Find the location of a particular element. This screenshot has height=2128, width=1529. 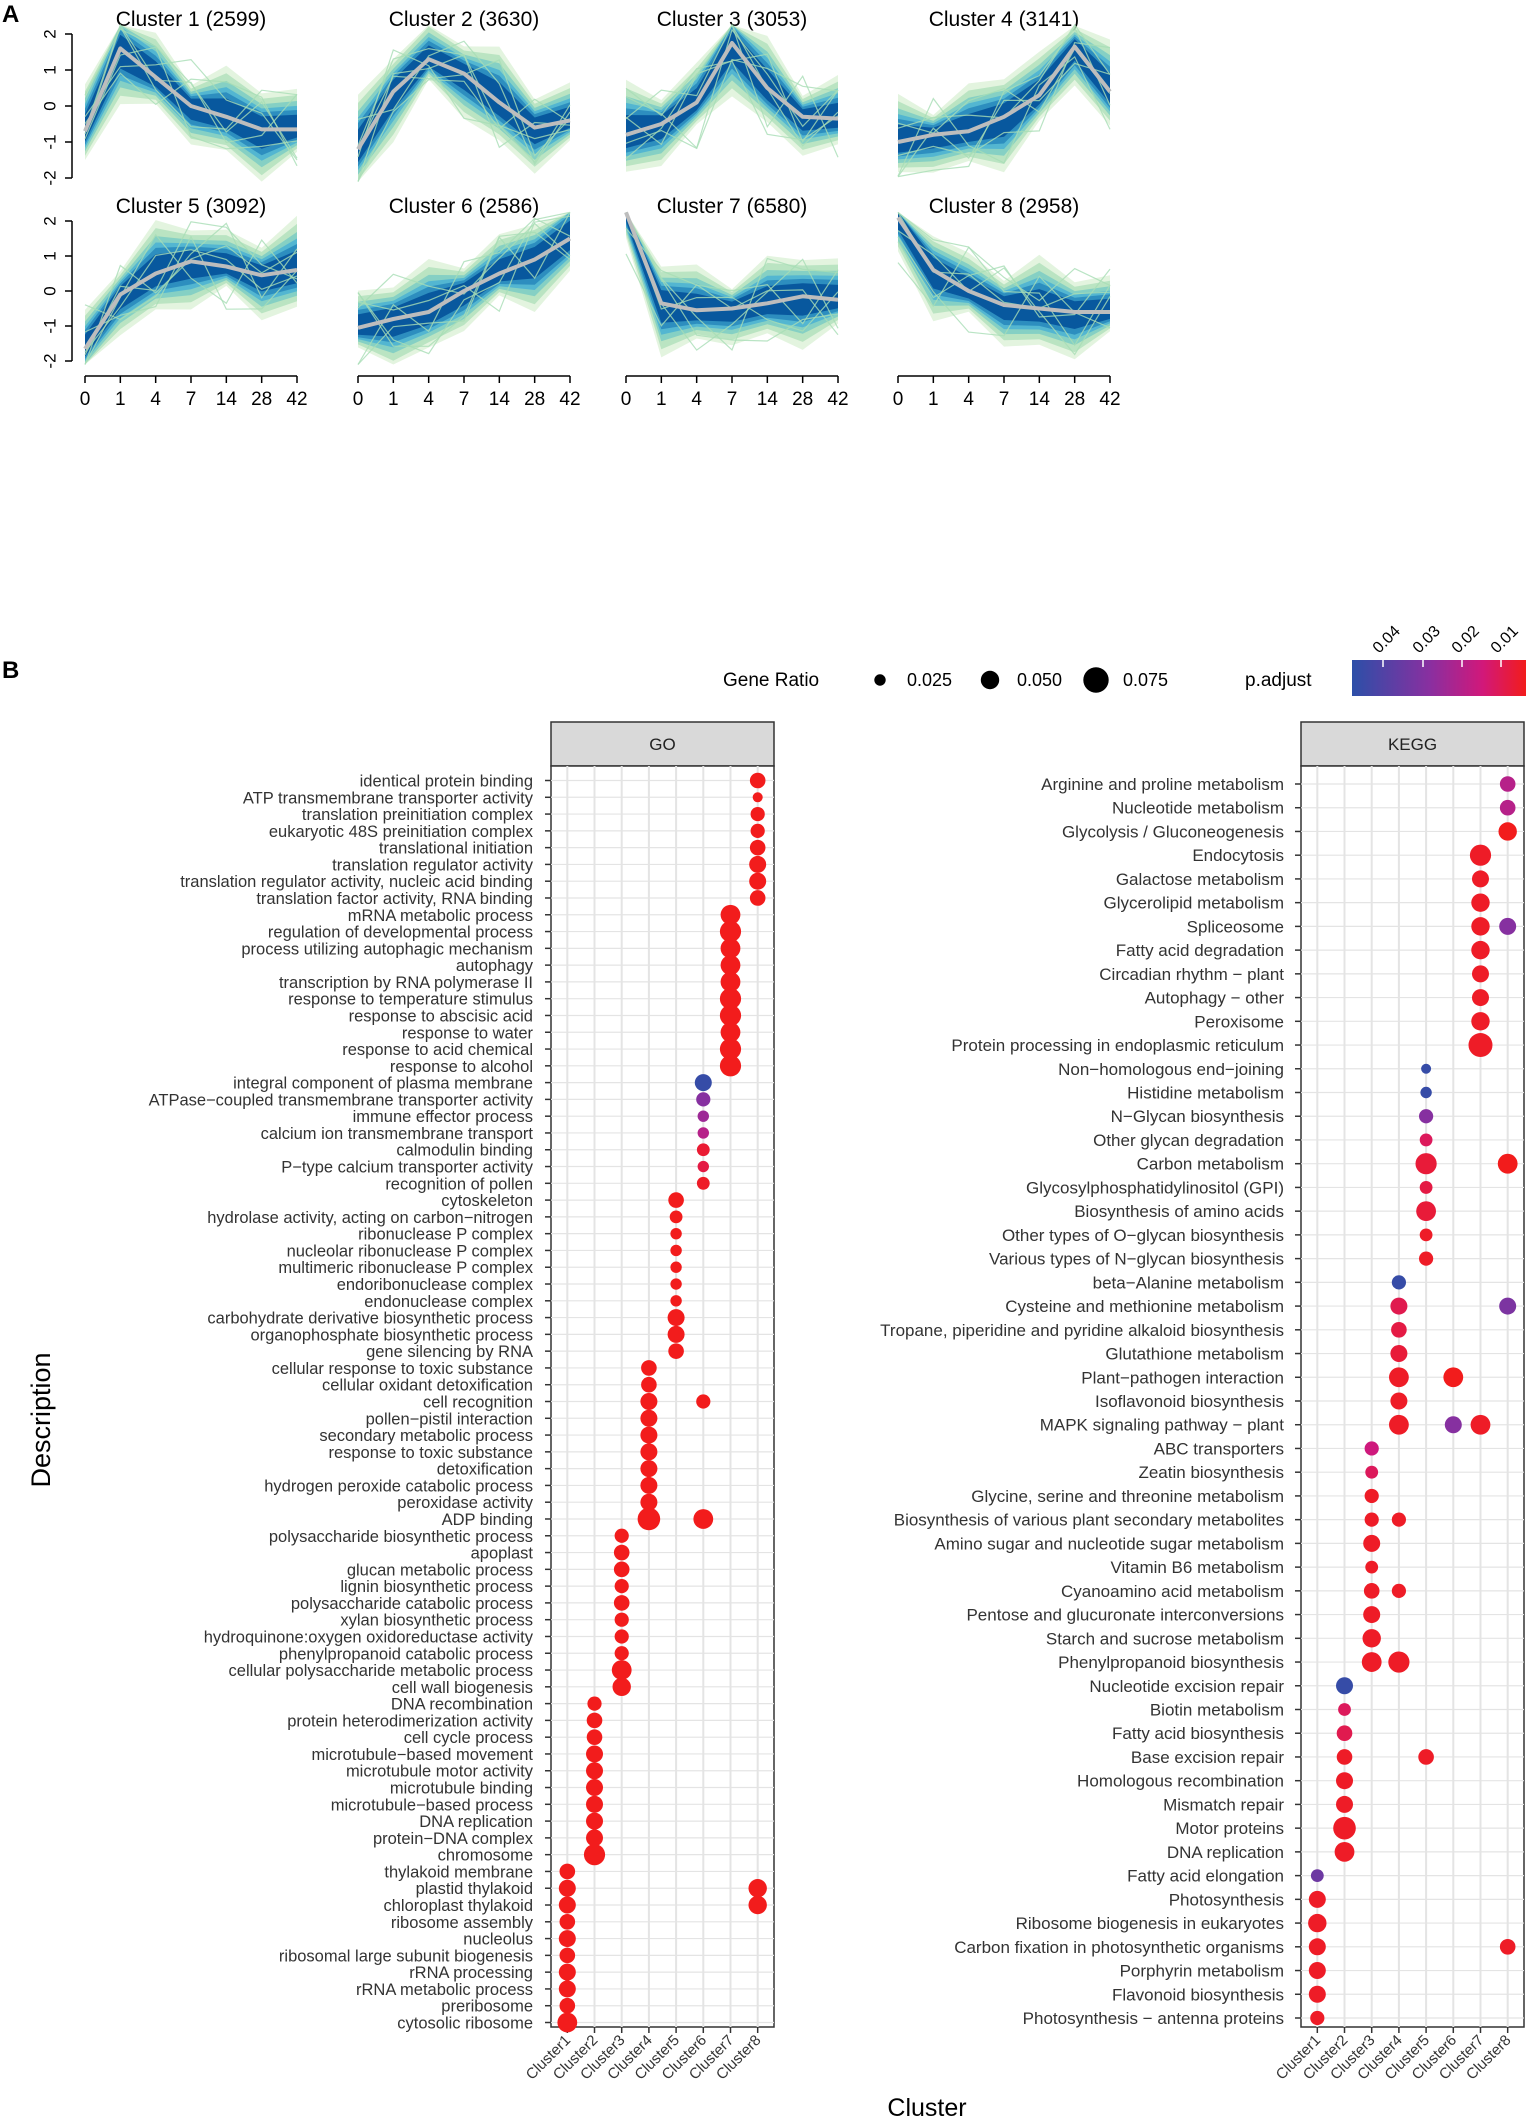

term-label: calmodulin binding is located at coordinates (464, 1151).